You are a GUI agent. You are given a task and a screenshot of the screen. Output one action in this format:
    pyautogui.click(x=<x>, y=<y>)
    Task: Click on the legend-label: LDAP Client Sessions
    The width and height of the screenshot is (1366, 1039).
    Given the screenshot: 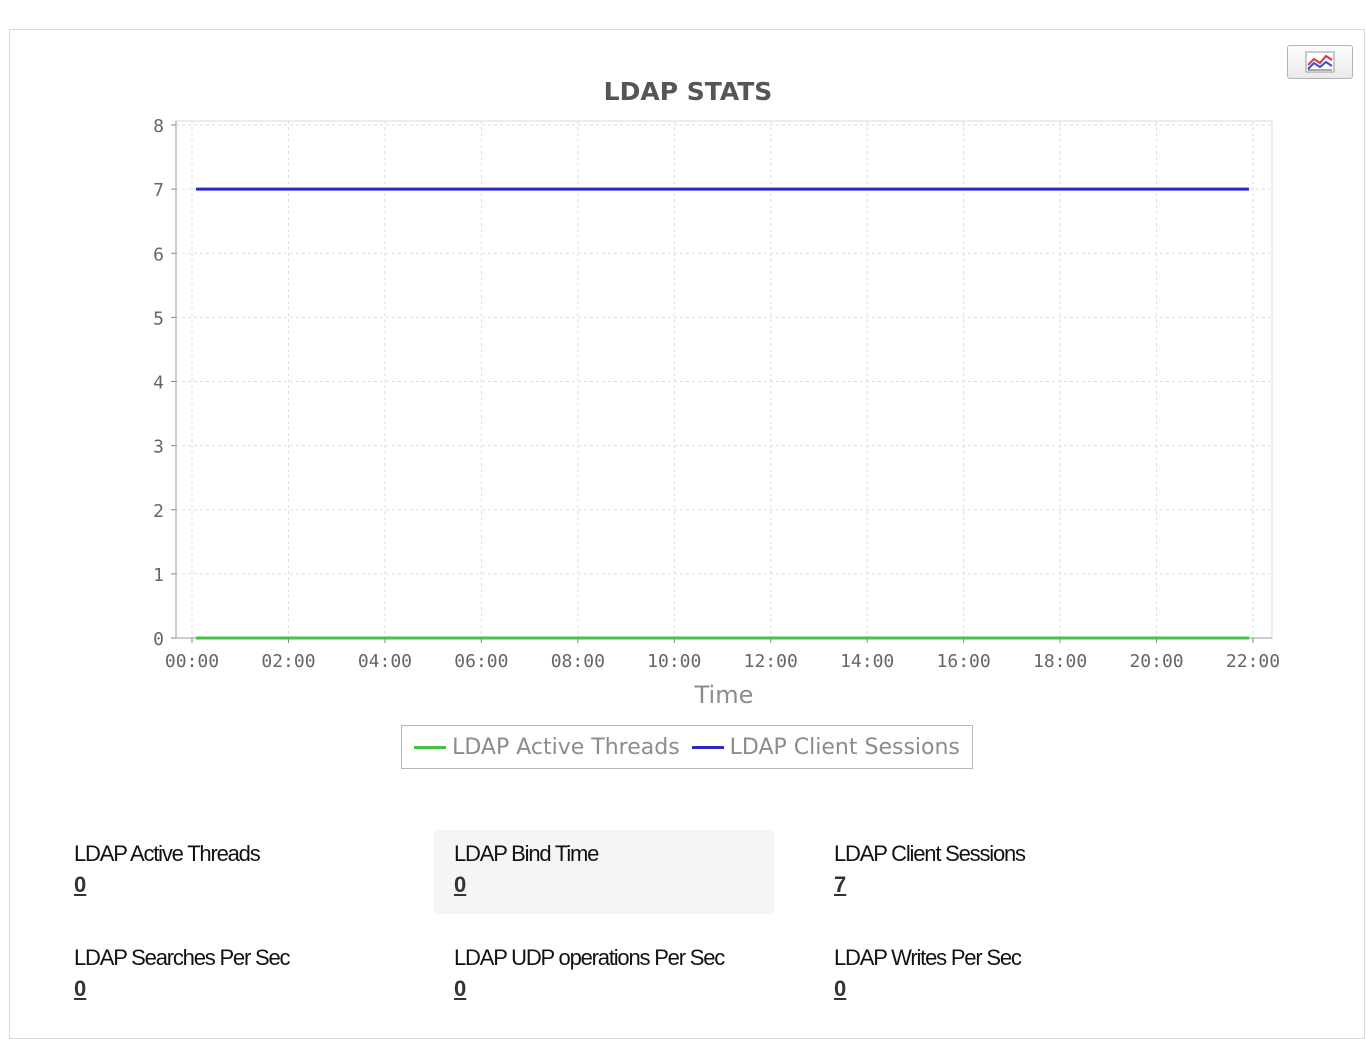 What is the action you would take?
    pyautogui.click(x=844, y=747)
    